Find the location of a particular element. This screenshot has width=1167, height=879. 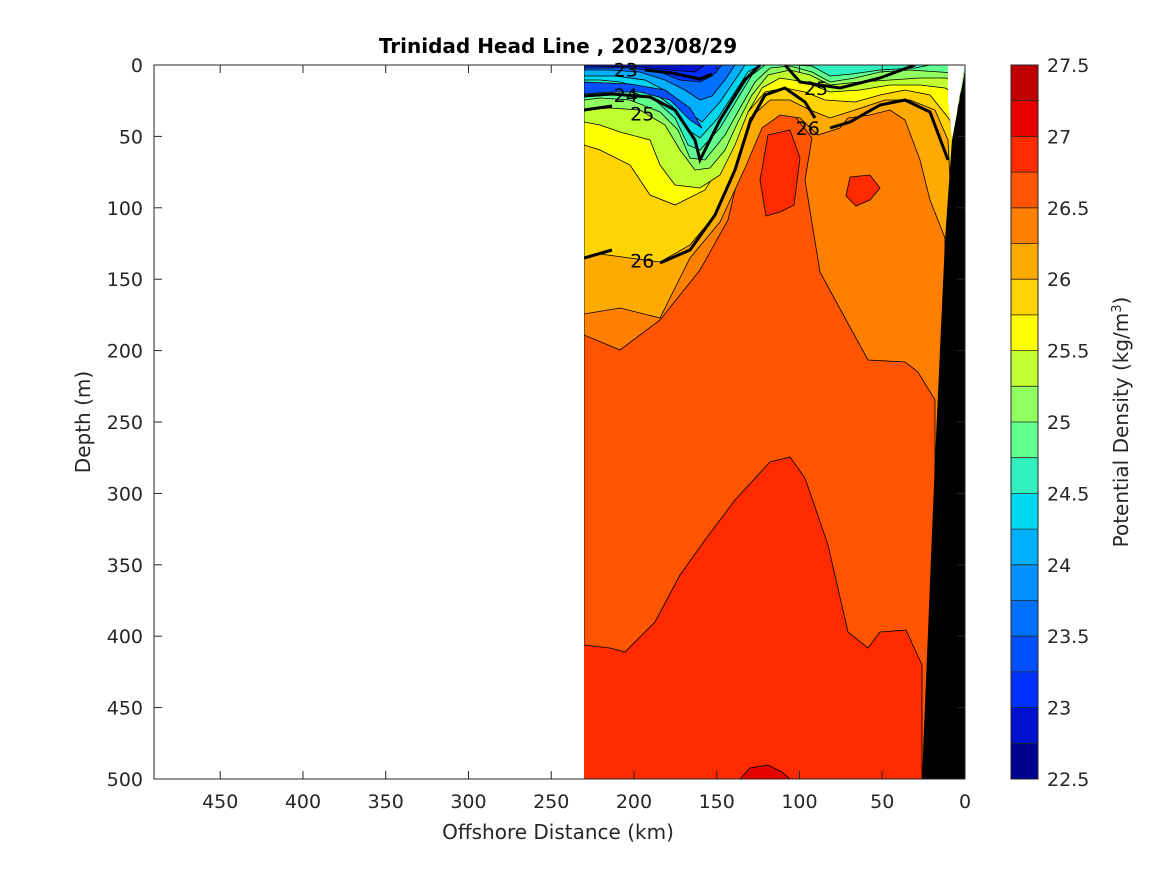

no-data-wedge is located at coordinates (956, 102).